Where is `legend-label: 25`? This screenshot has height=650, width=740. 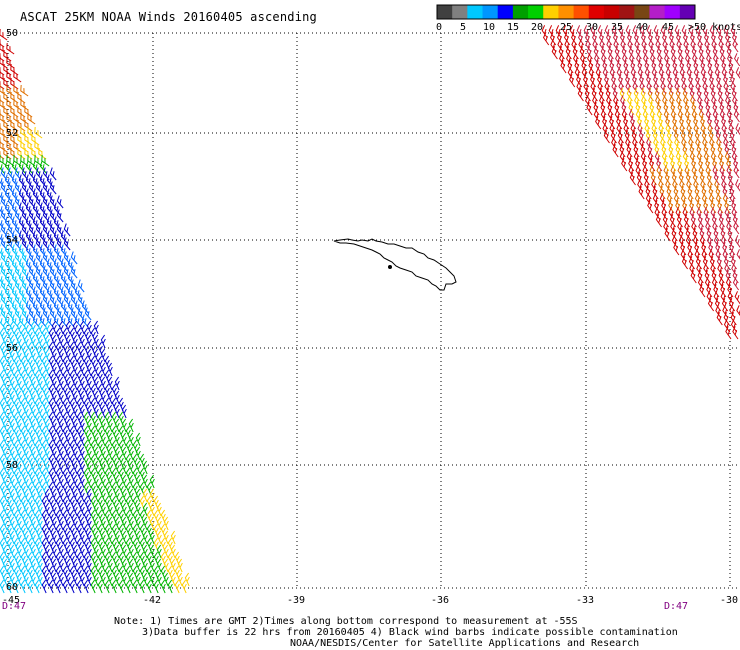
legend-label: 25 is located at coordinates (566, 27).